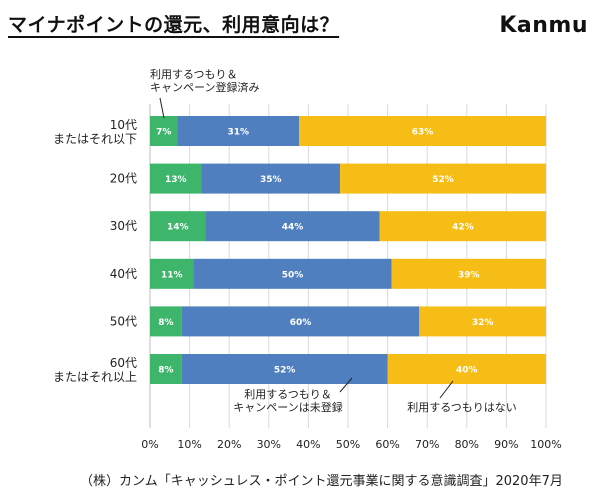 The width and height of the screenshot is (600, 499). I want to click on category-label: 60代, so click(123, 363).